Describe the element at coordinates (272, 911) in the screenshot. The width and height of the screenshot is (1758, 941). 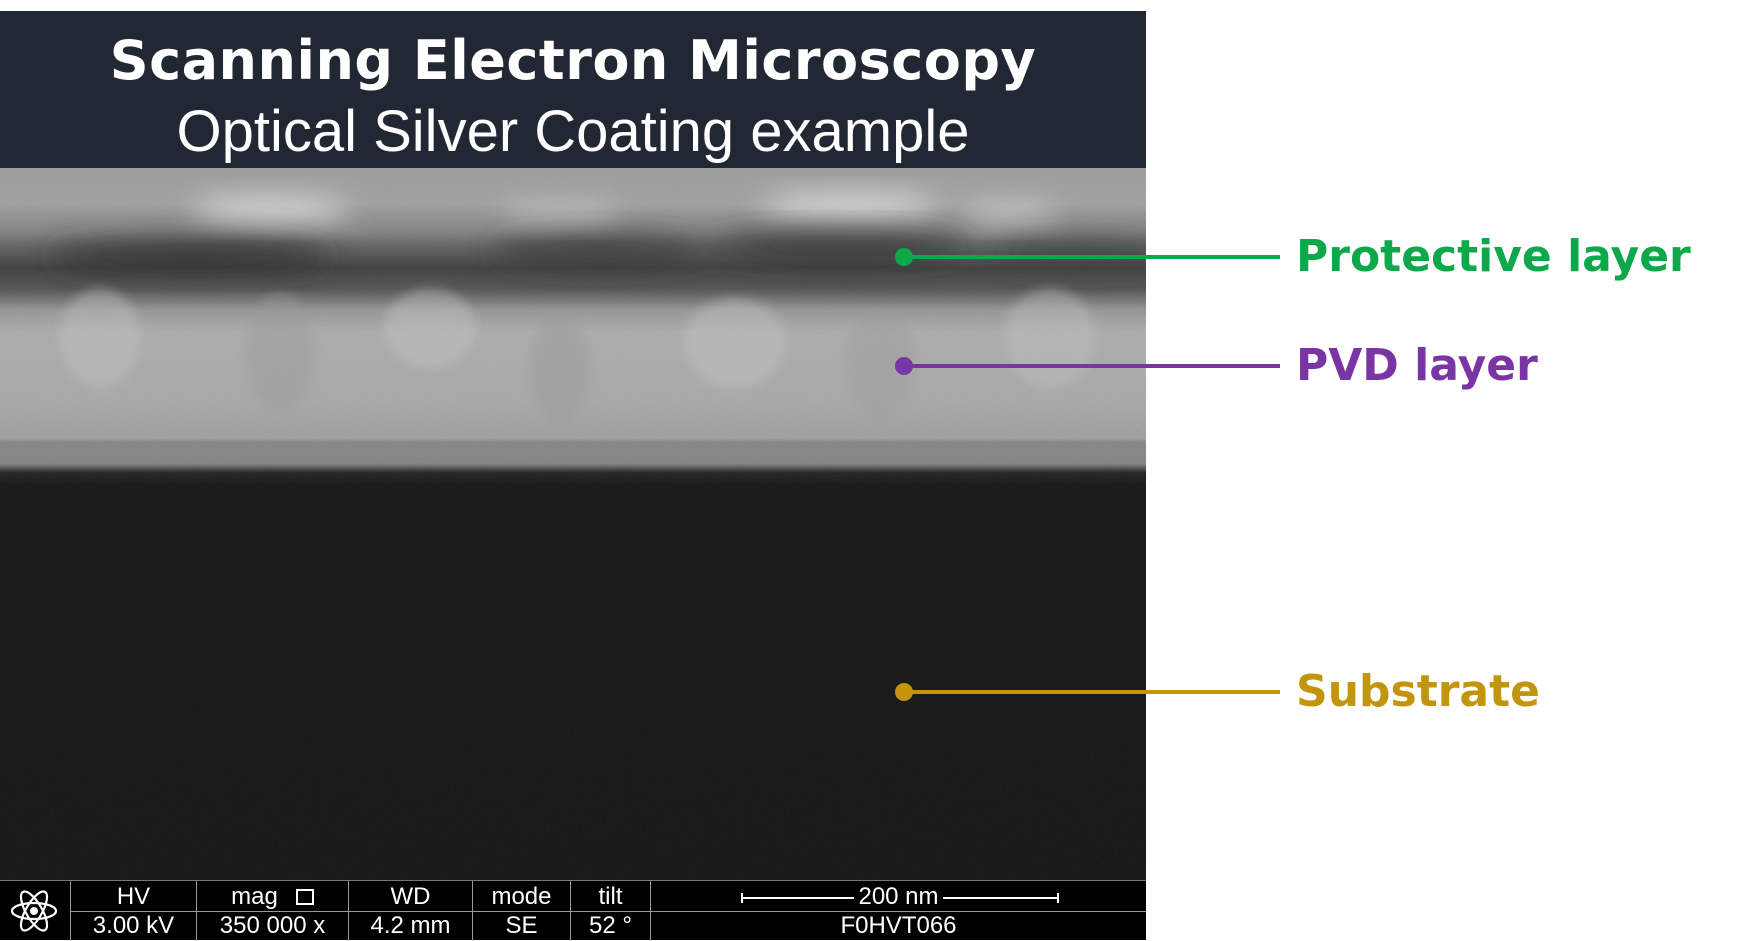
I see `databar-mag-cell: mag 350 000 x` at that location.